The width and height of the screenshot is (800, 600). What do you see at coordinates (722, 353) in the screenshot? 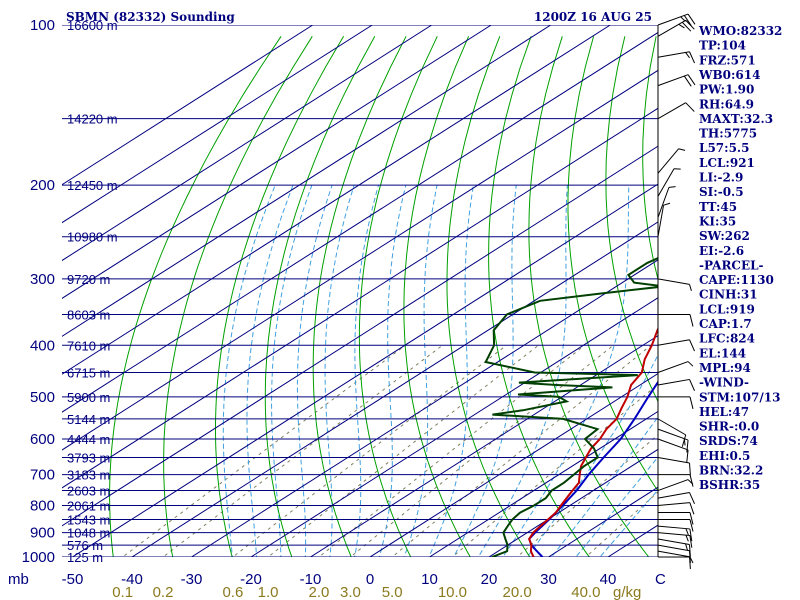
I see `index-entry: EL:144` at bounding box center [722, 353].